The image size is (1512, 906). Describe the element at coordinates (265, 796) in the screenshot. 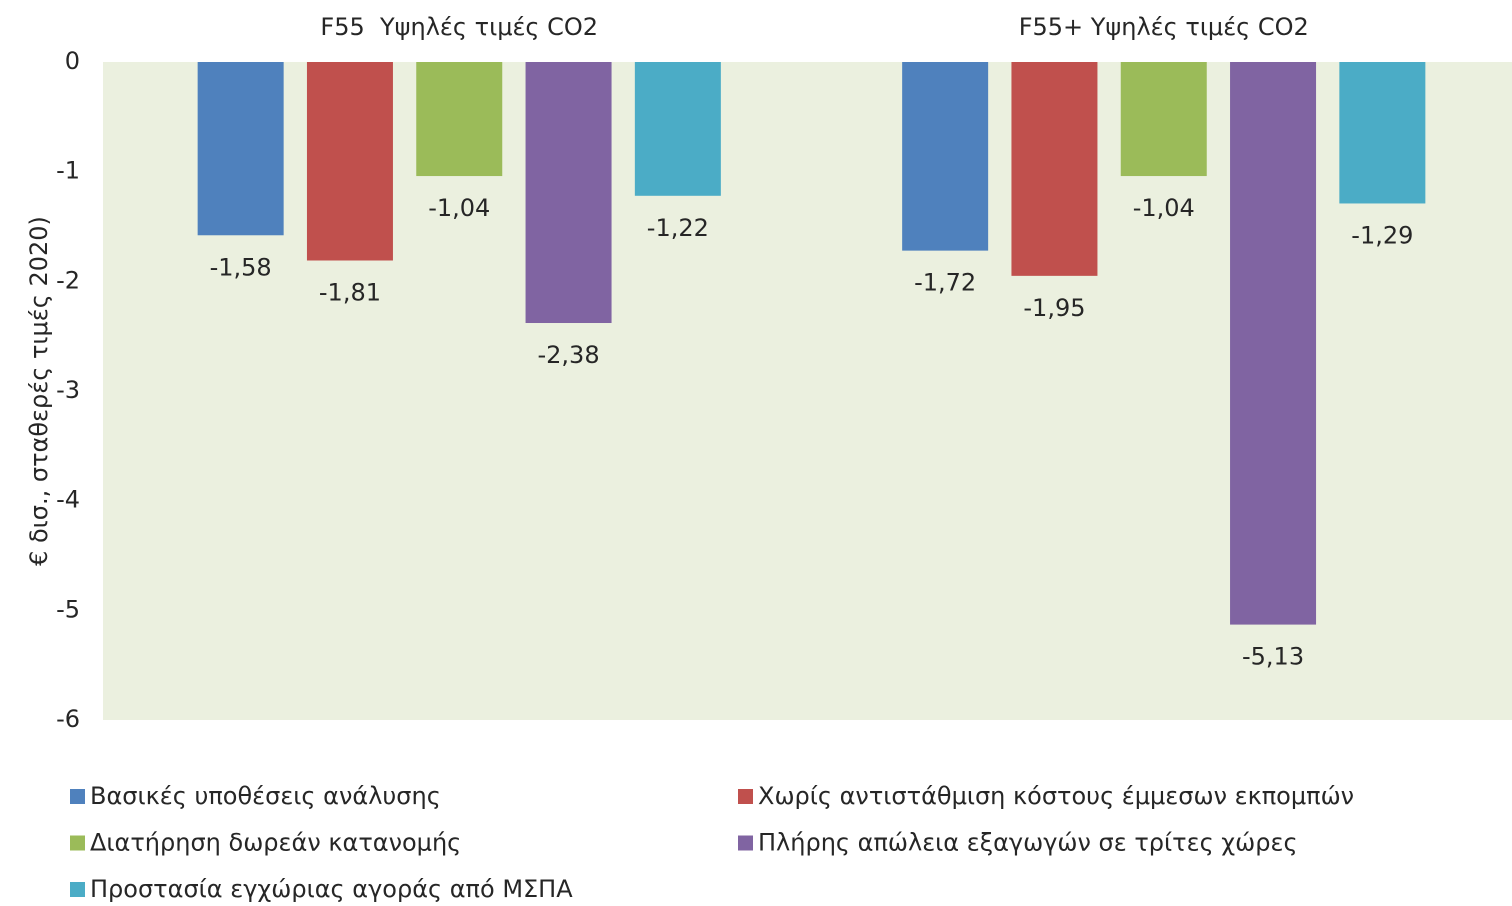

I see `legend-label: Βασικές υποθέσεις ανάλυσης` at that location.